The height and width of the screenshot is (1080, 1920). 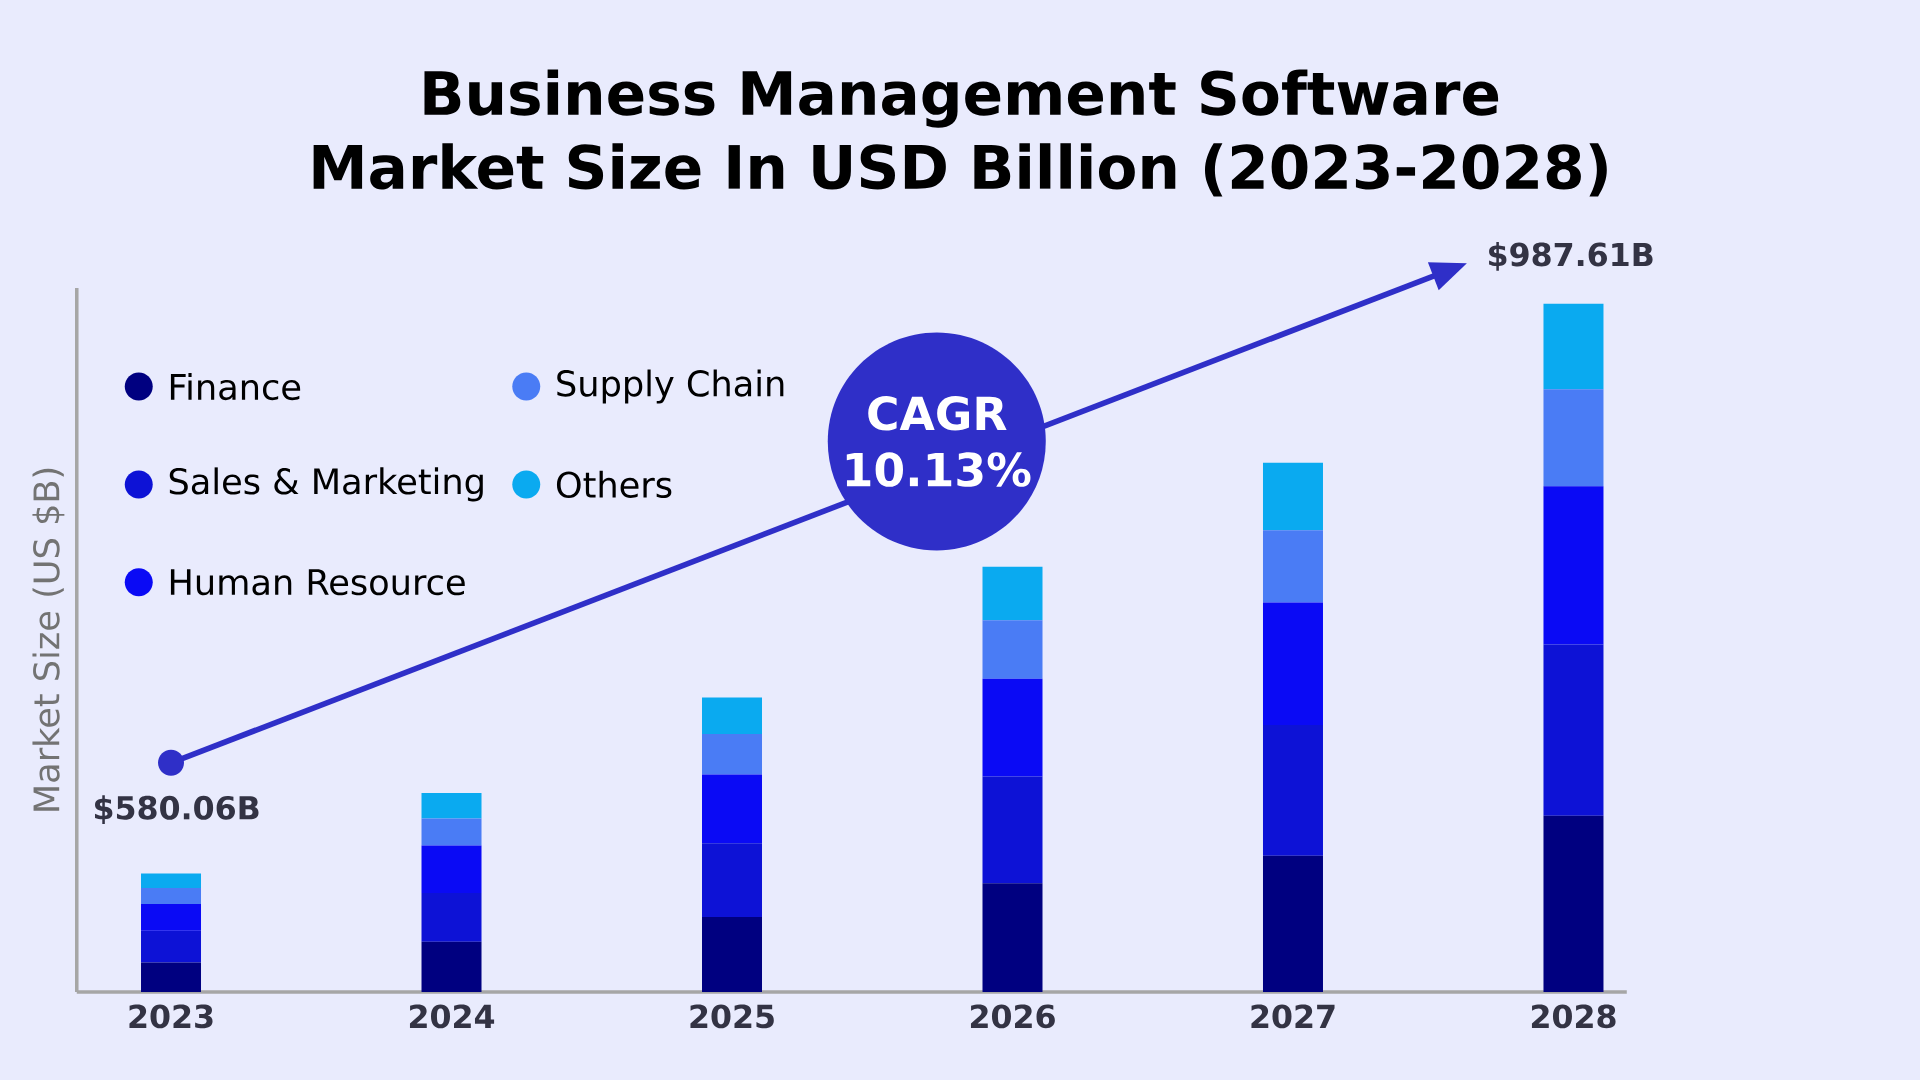 I want to click on x-tick-label: 2024, so click(x=452, y=1016).